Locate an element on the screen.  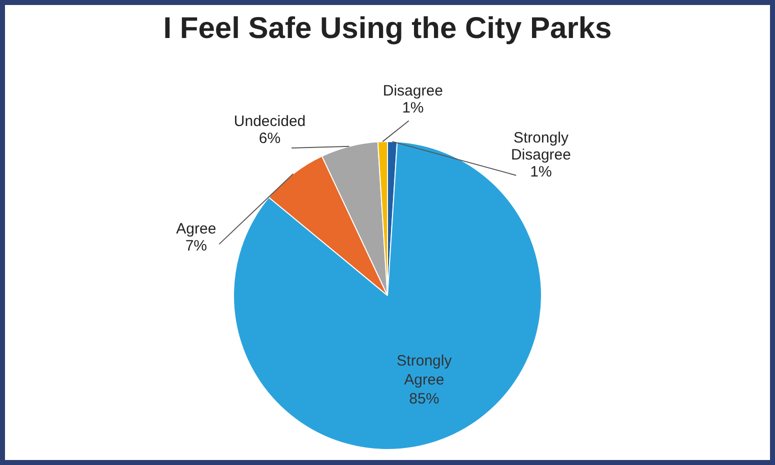
data-label: 85% is located at coordinates (424, 399).